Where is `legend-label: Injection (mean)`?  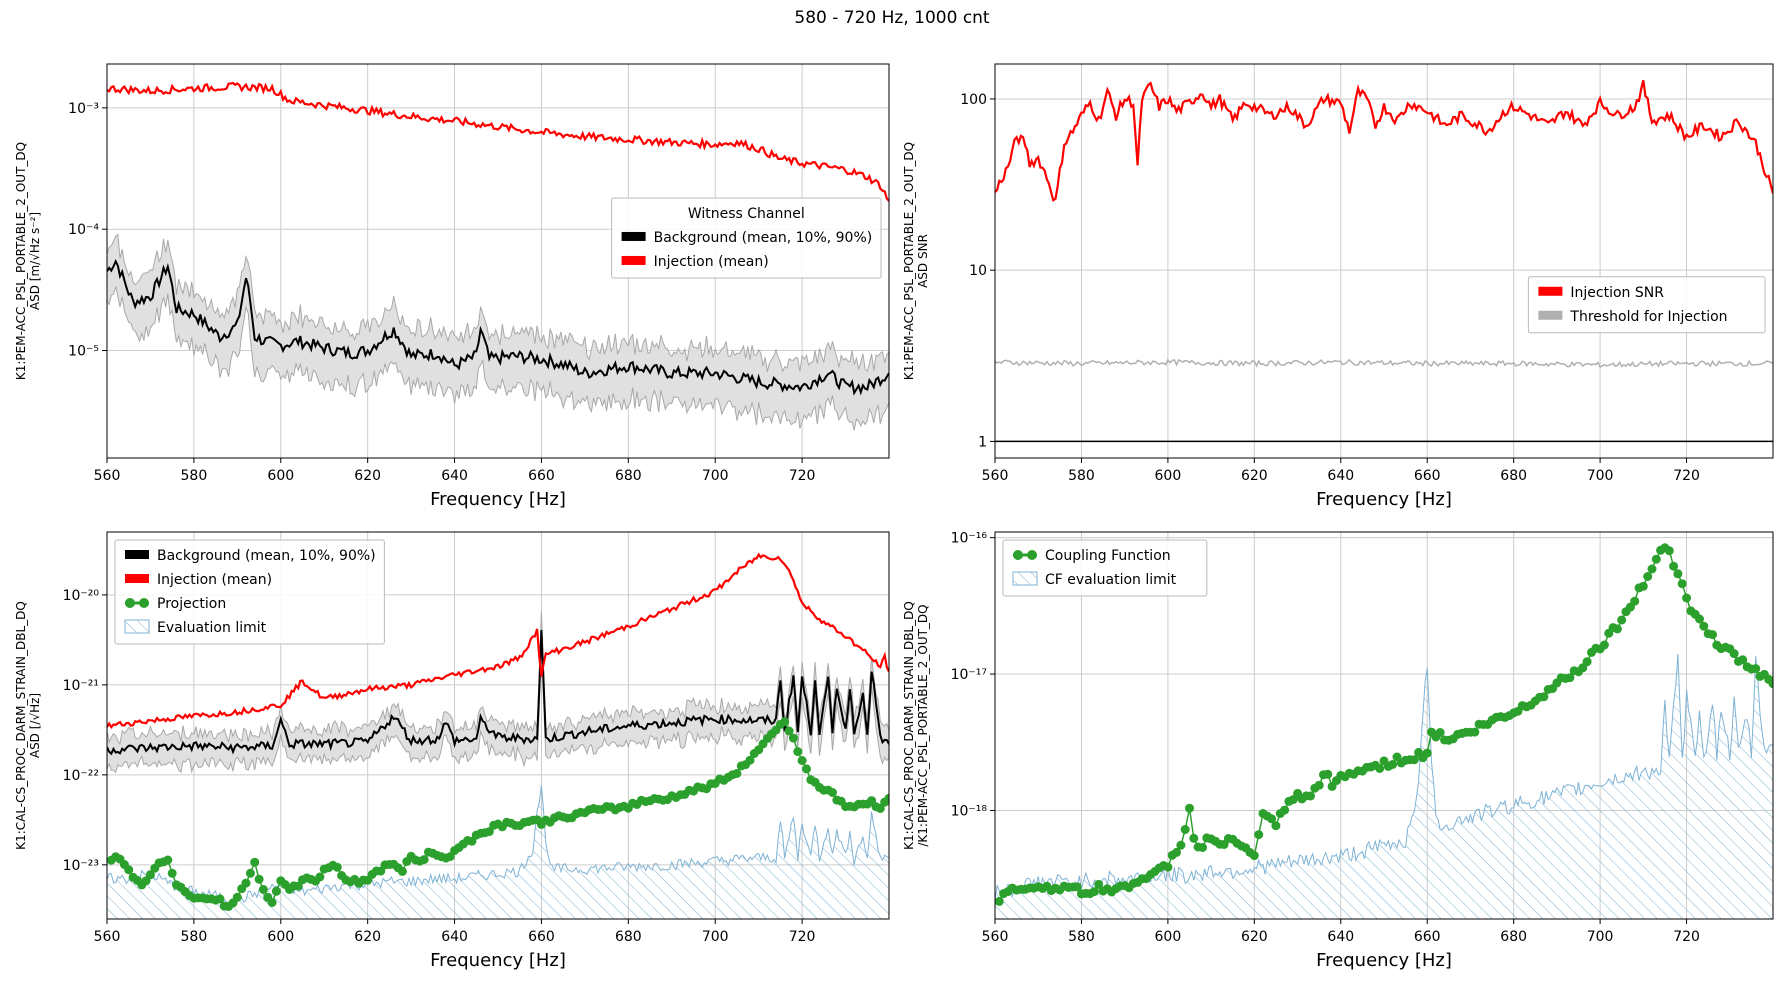 legend-label: Injection (mean) is located at coordinates (711, 262).